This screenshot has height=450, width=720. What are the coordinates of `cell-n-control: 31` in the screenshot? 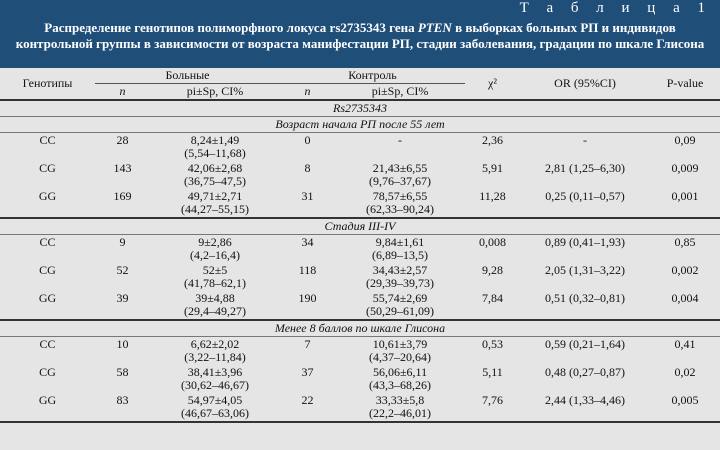 It's located at (307, 196).